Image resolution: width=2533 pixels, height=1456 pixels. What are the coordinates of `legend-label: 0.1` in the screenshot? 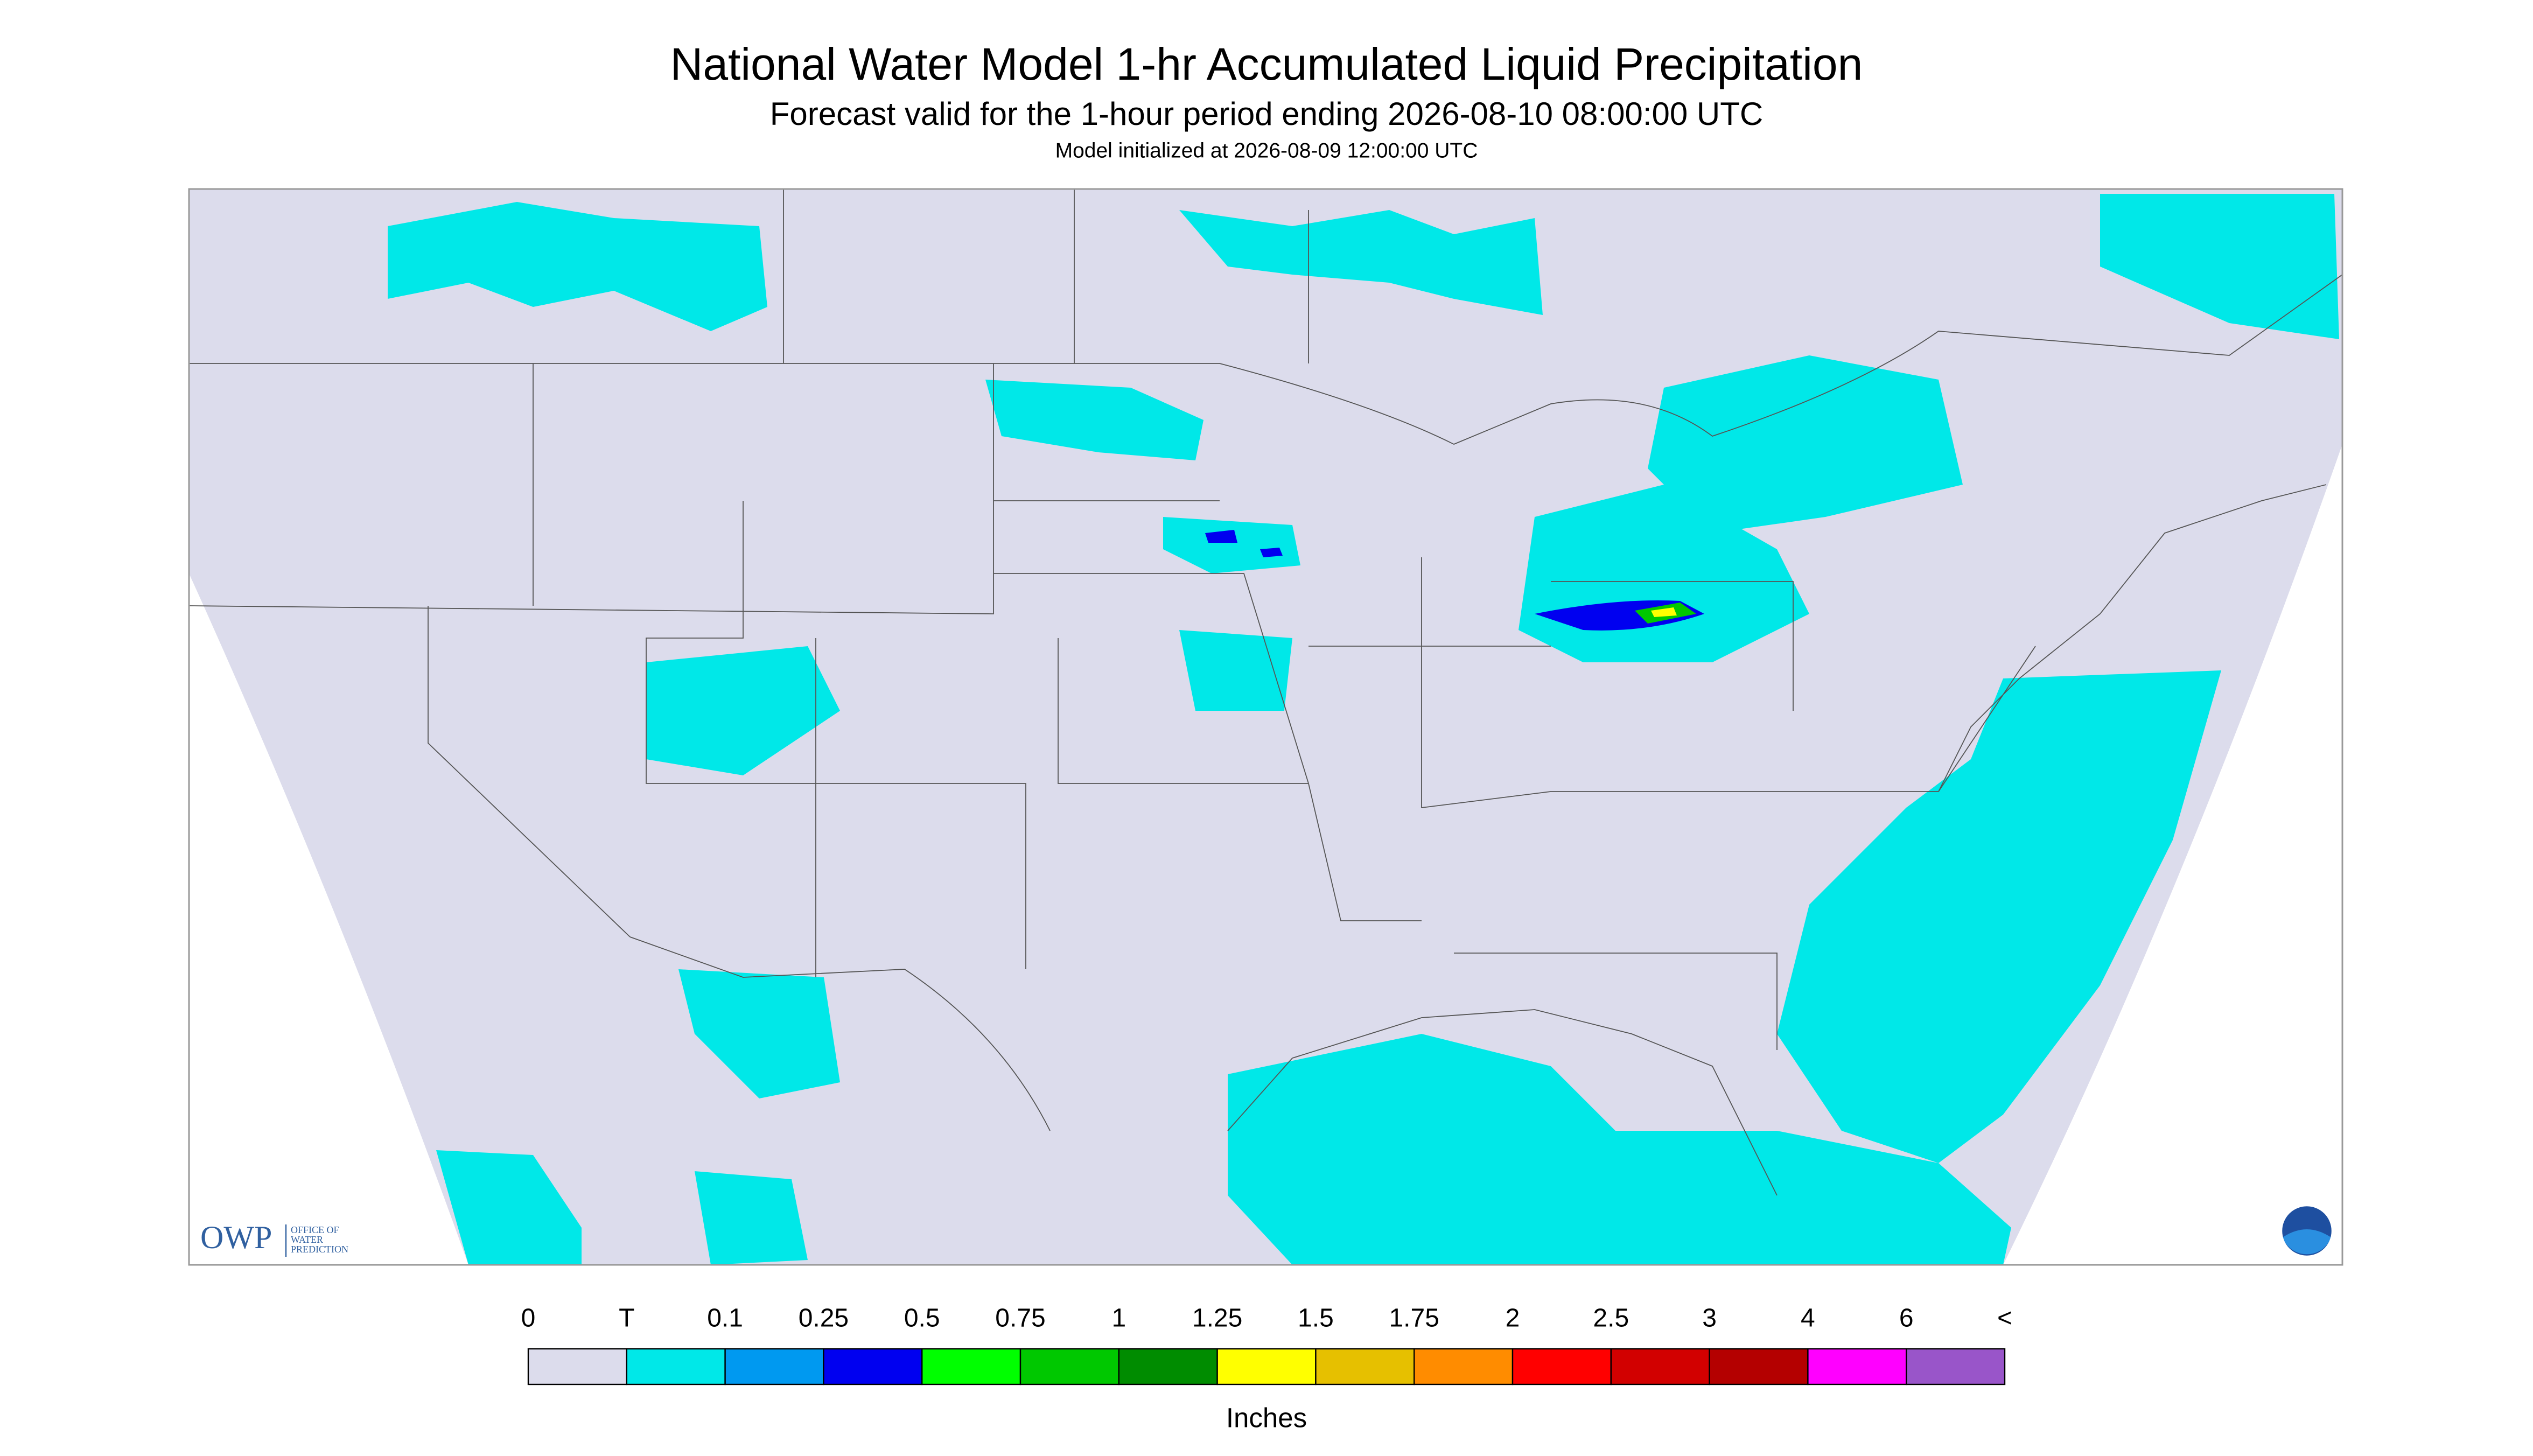 It's located at (725, 1318).